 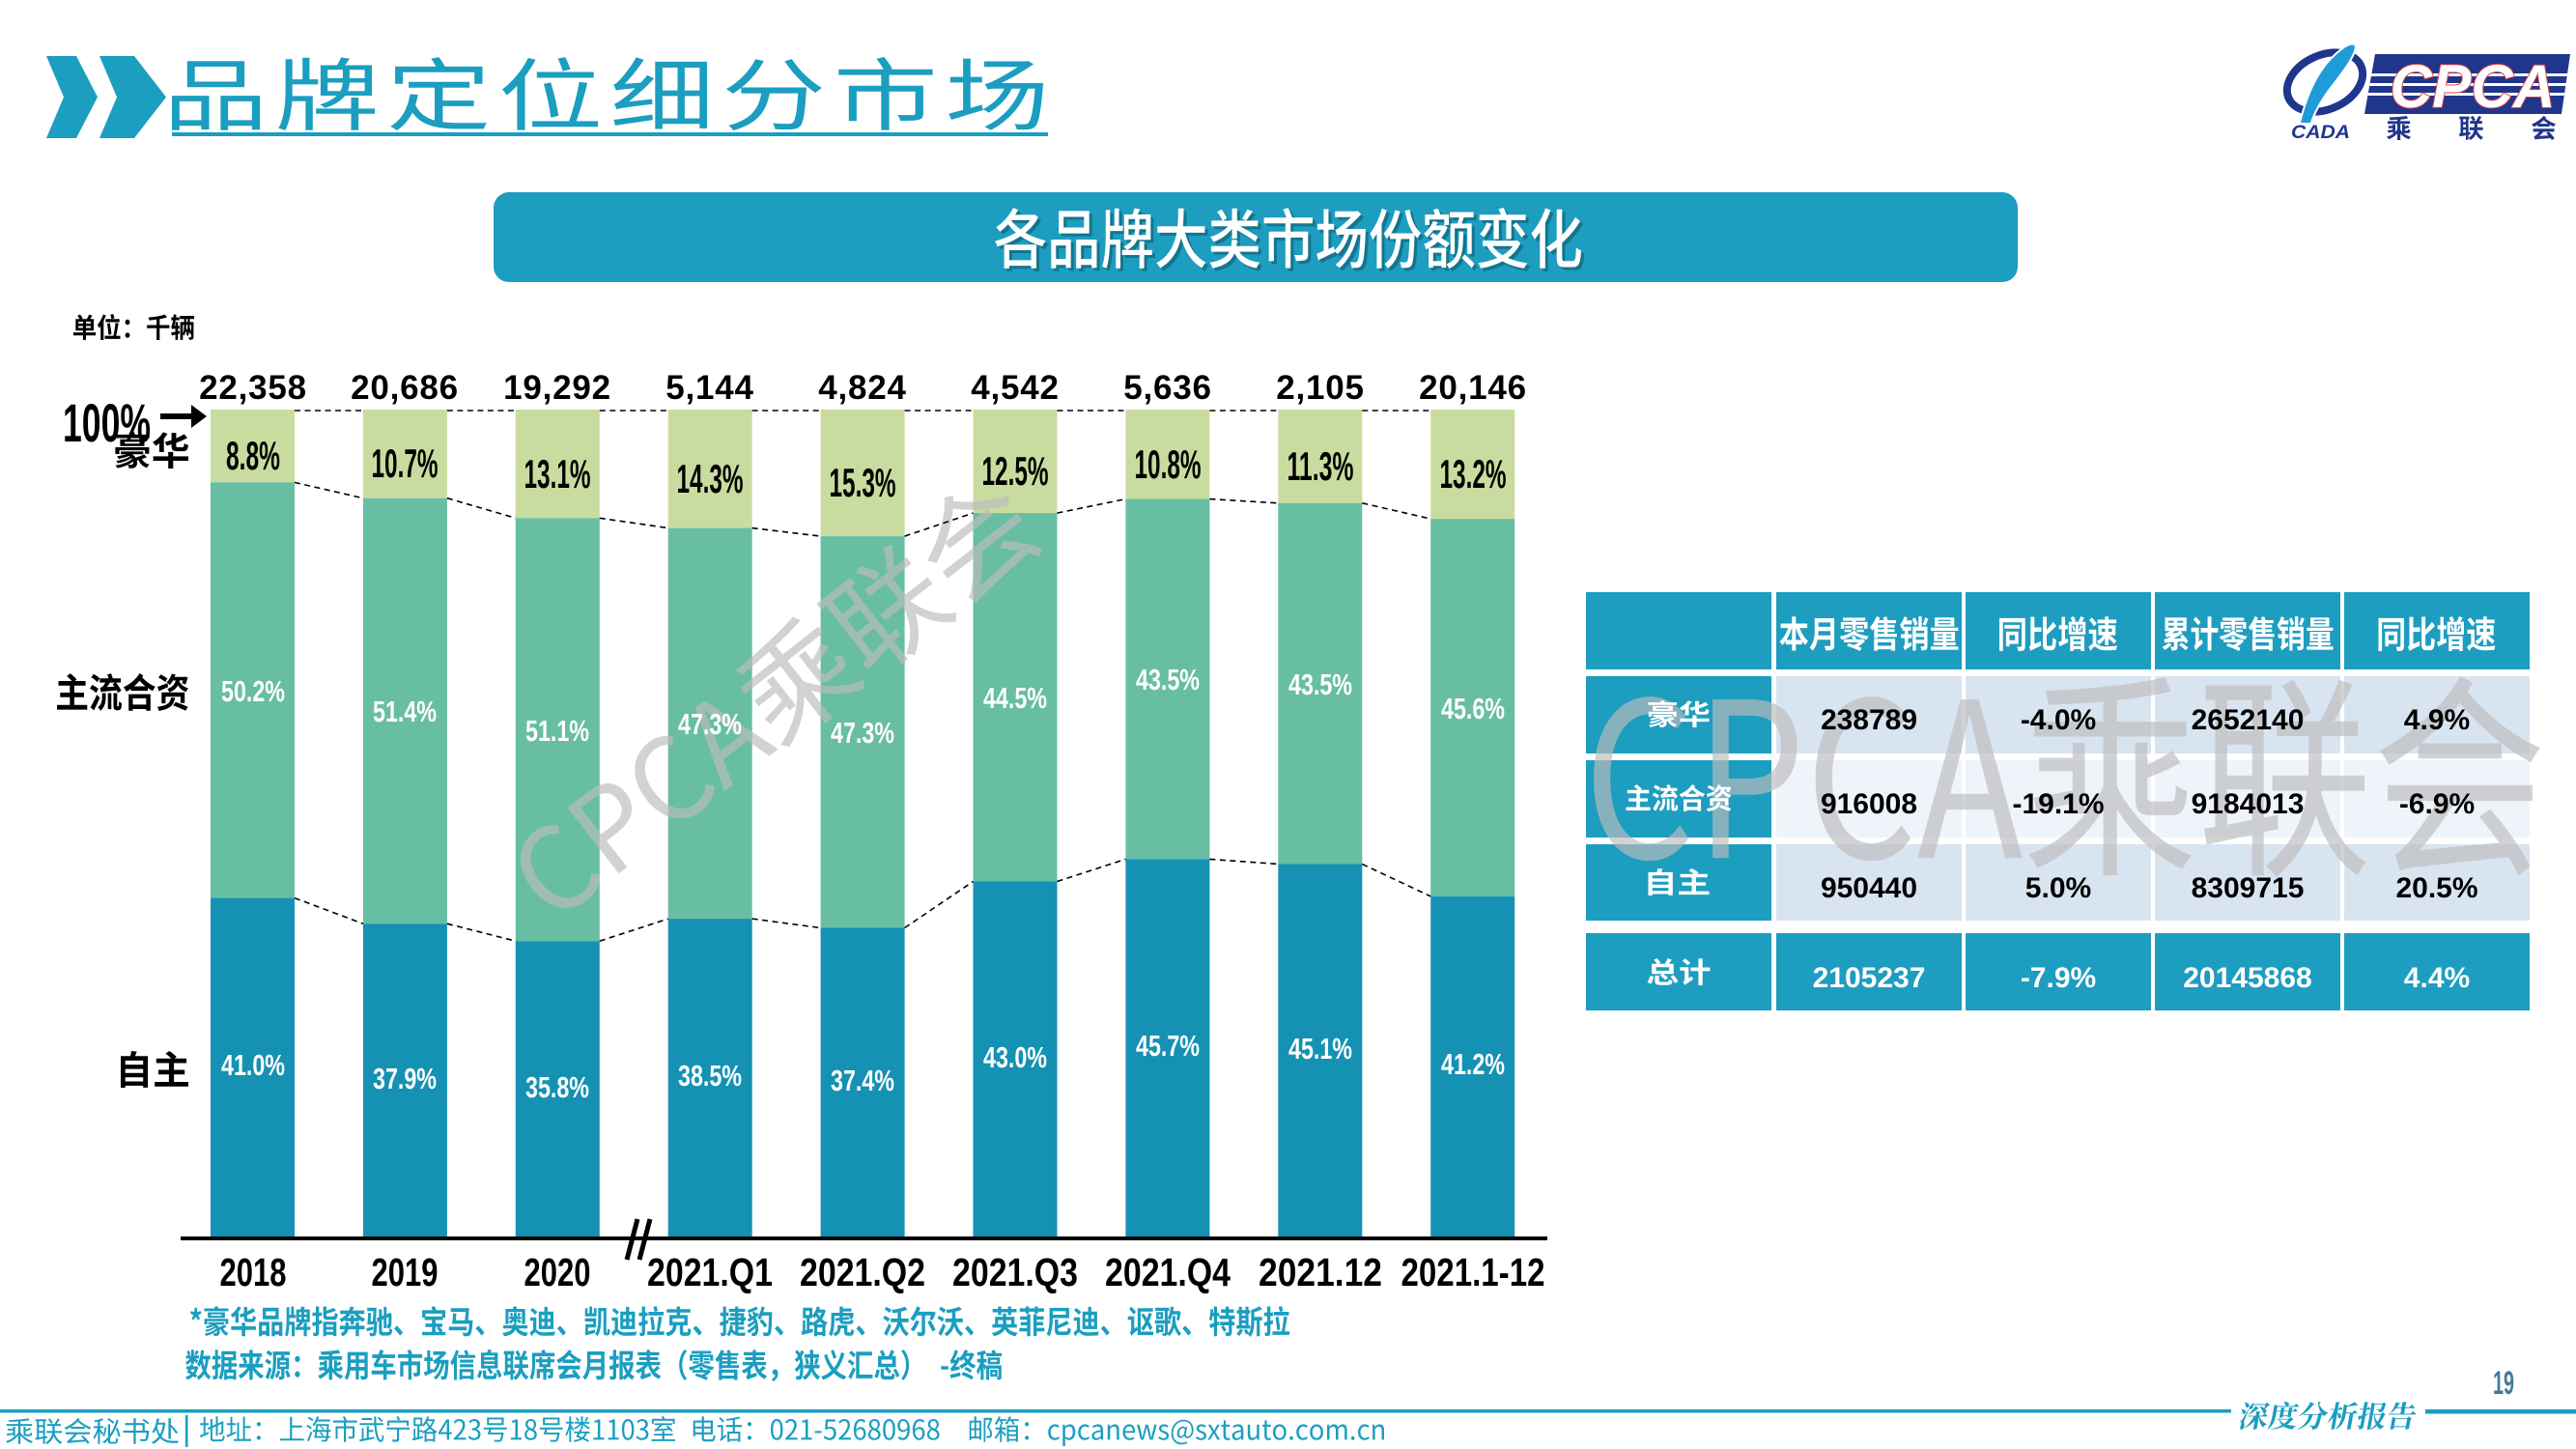 What do you see at coordinates (1869, 978) in the screenshot?
I see `svg-text: 2105237` at bounding box center [1869, 978].